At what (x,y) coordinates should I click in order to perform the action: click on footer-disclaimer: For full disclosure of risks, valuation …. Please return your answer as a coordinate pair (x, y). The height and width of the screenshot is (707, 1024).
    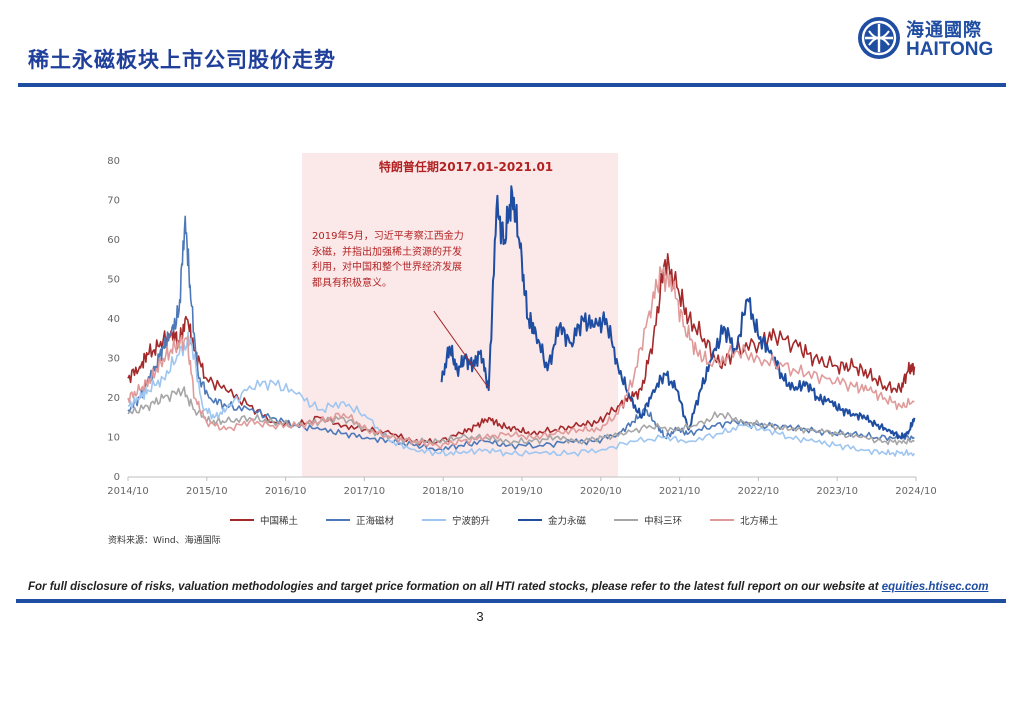
    Looking at the image, I should click on (508, 587).